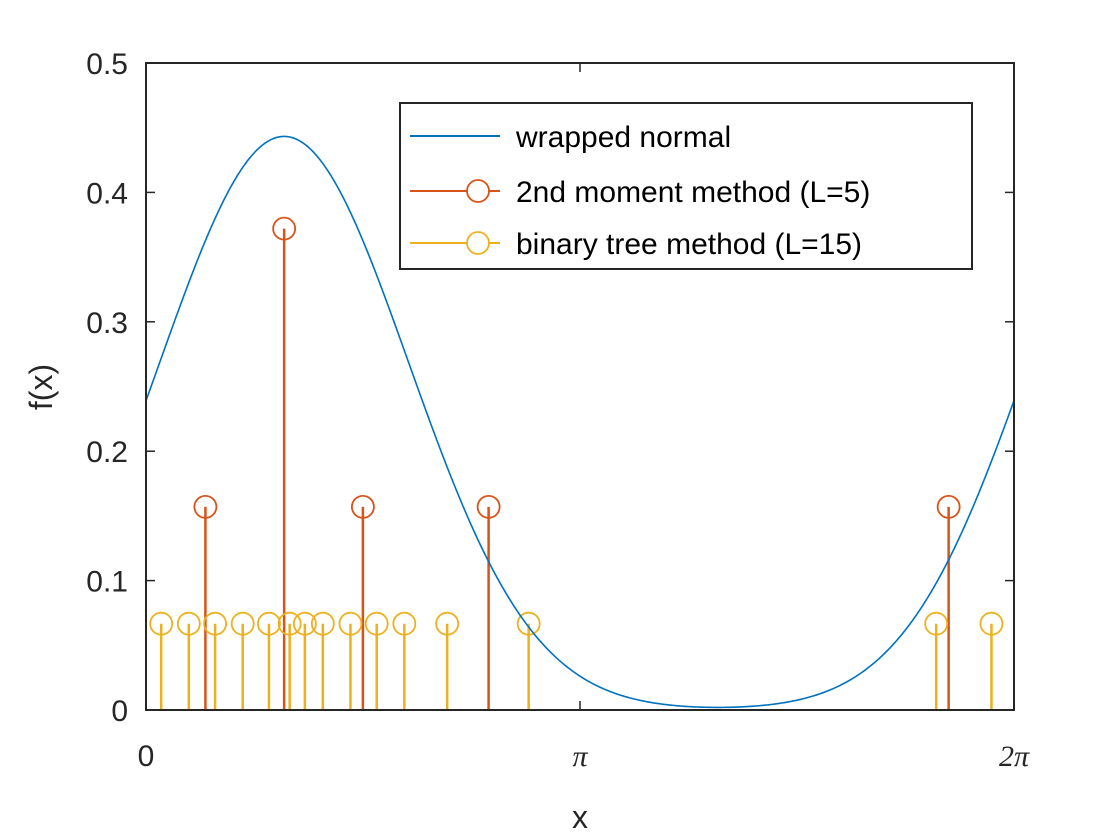  I want to click on y-axis-label: f(x), so click(41, 387).